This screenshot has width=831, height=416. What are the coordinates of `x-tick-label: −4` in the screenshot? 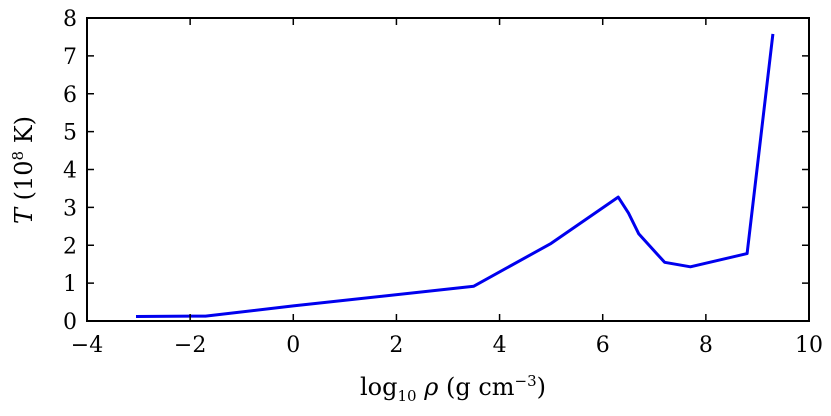 It's located at (87, 345).